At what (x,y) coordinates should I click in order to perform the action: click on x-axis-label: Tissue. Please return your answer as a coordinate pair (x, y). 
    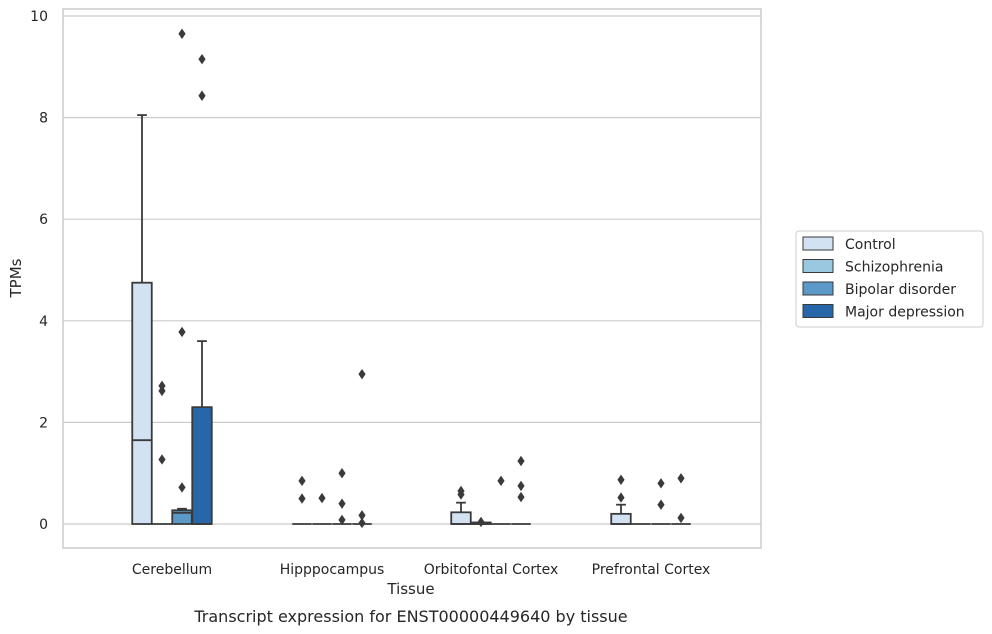
    Looking at the image, I should click on (410, 589).